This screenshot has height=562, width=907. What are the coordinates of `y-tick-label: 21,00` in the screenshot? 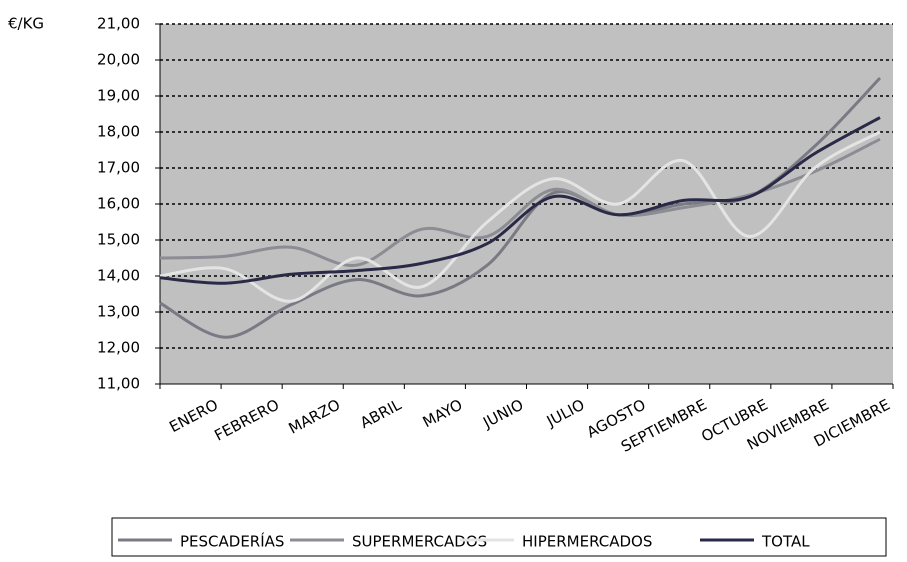 It's located at (118, 24).